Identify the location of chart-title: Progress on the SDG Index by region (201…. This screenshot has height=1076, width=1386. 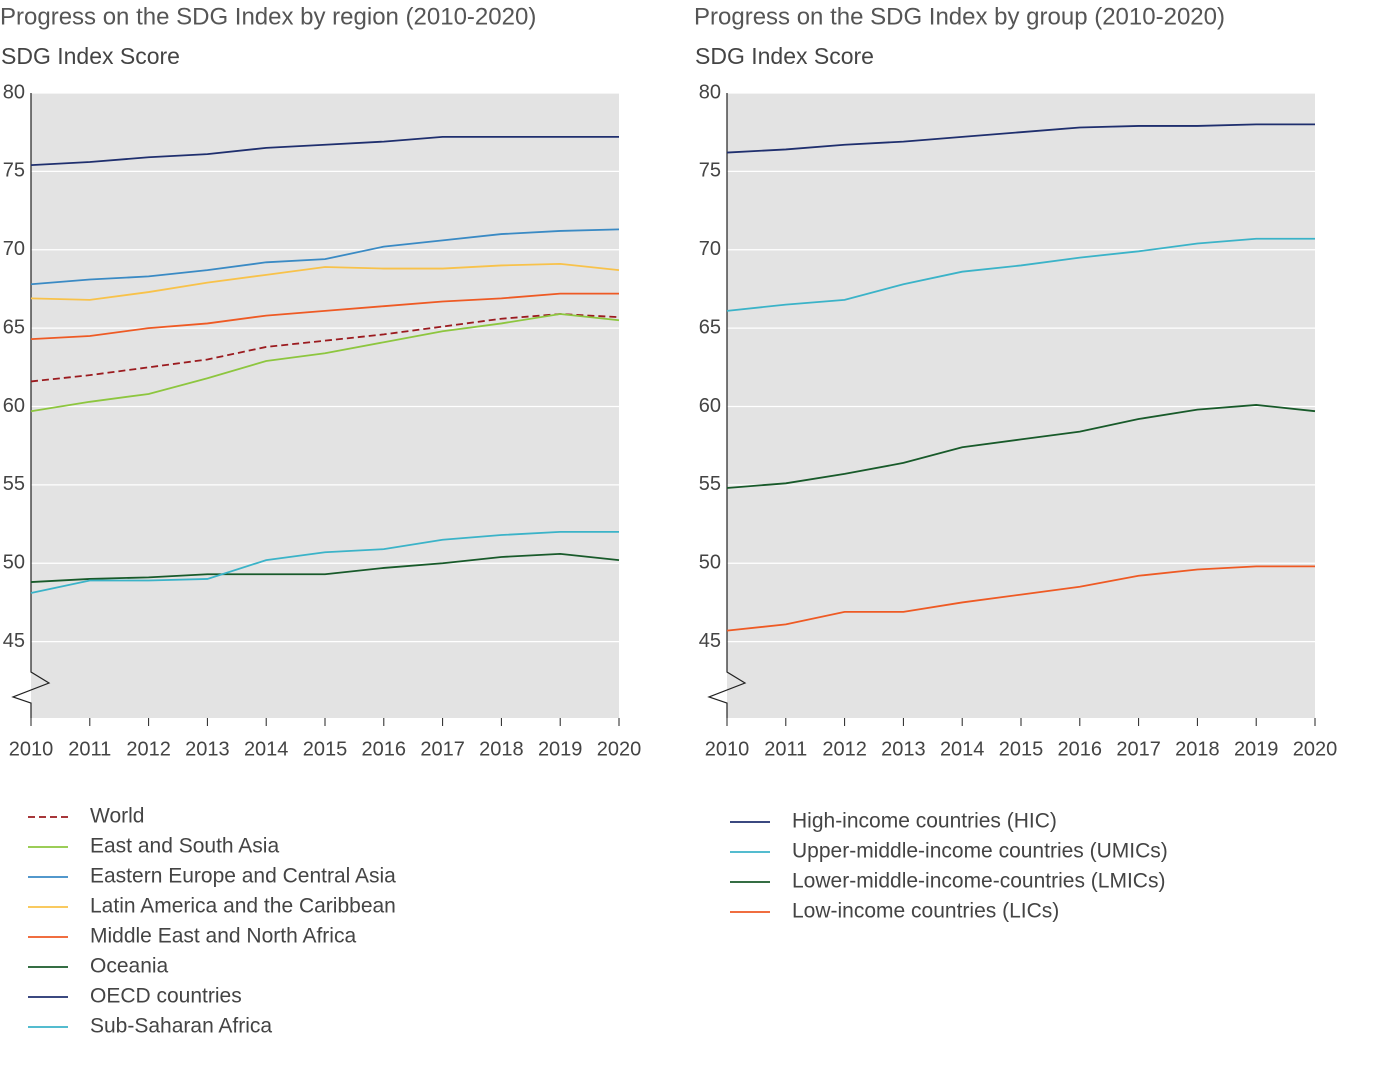
(268, 16).